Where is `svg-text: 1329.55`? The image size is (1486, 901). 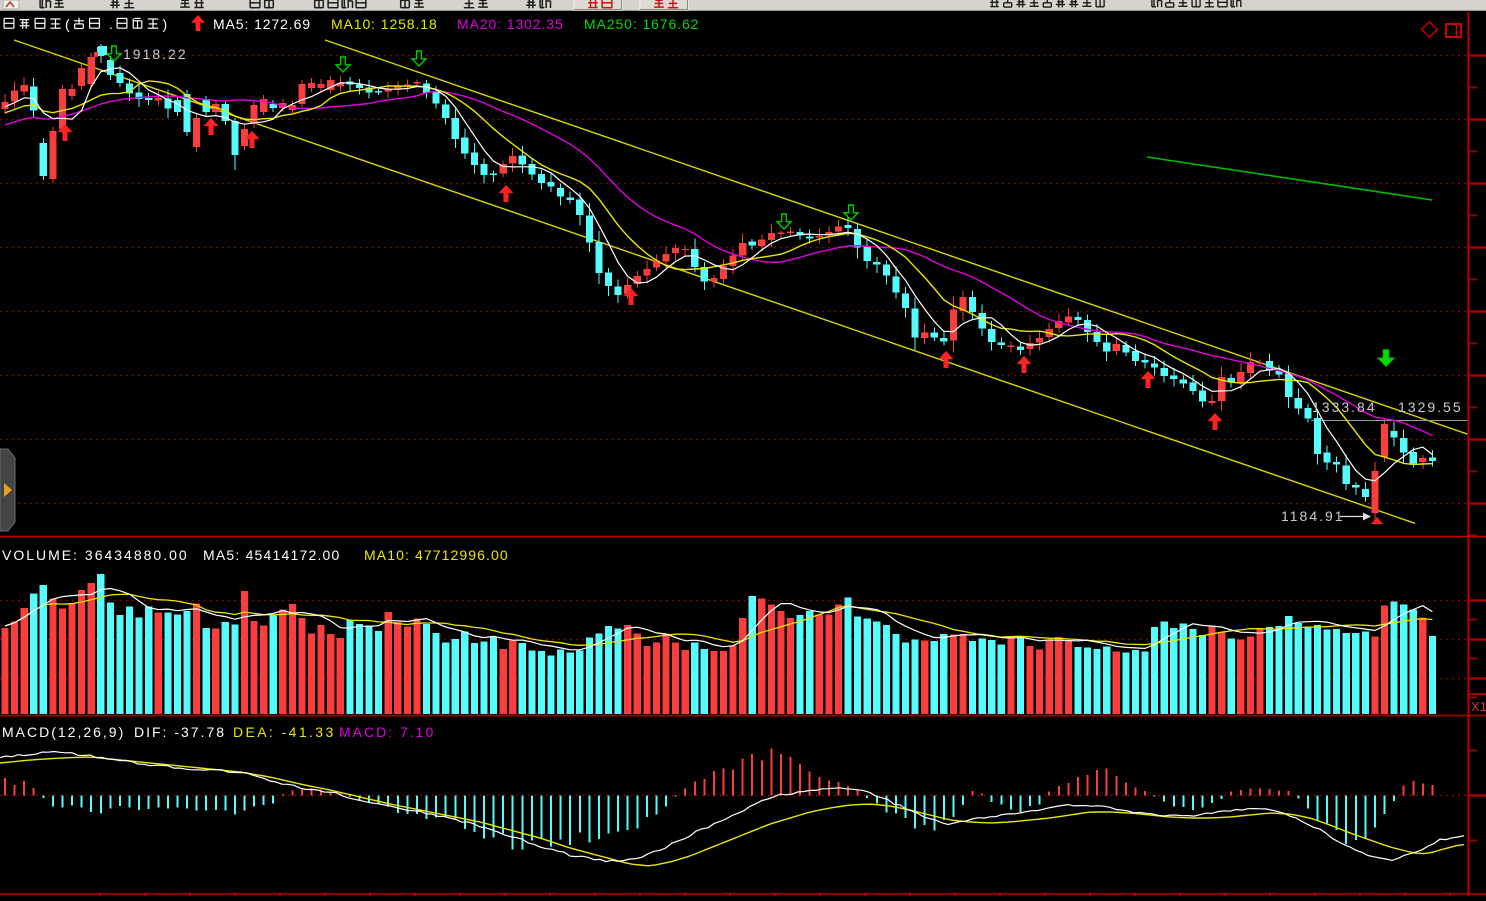
svg-text: 1329.55 is located at coordinates (1430, 407).